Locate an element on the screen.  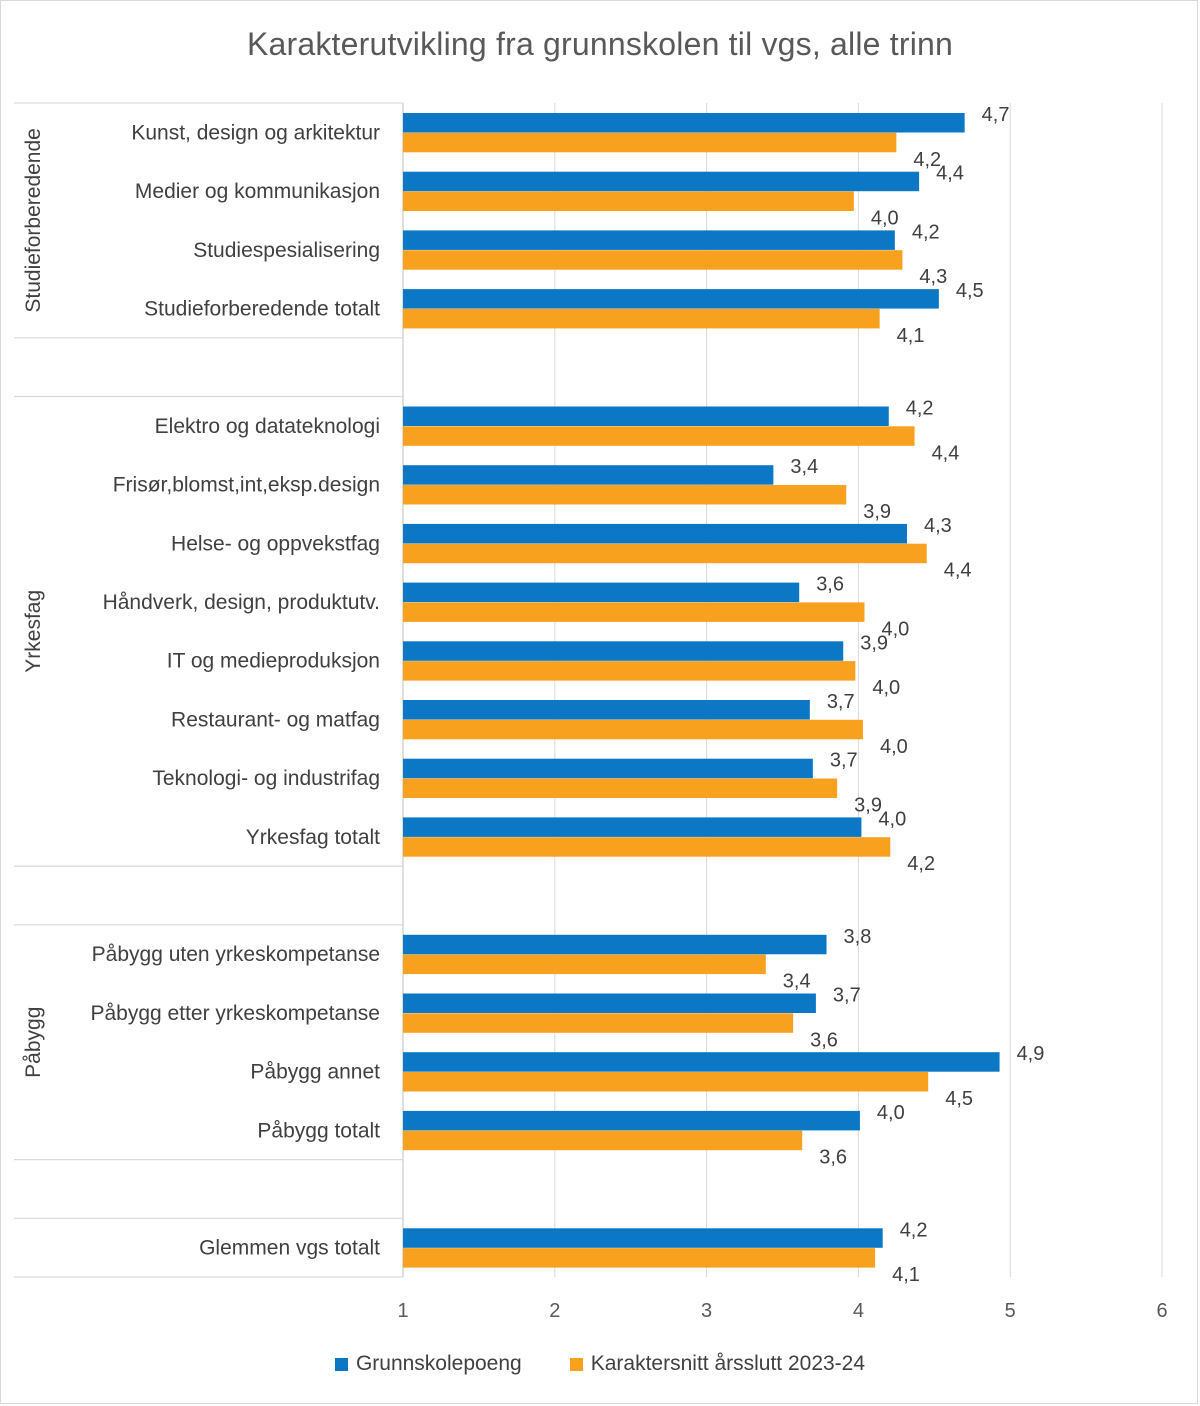
legend-label: Karaktersnitt årsslutt 2023-24 is located at coordinates (728, 1363).